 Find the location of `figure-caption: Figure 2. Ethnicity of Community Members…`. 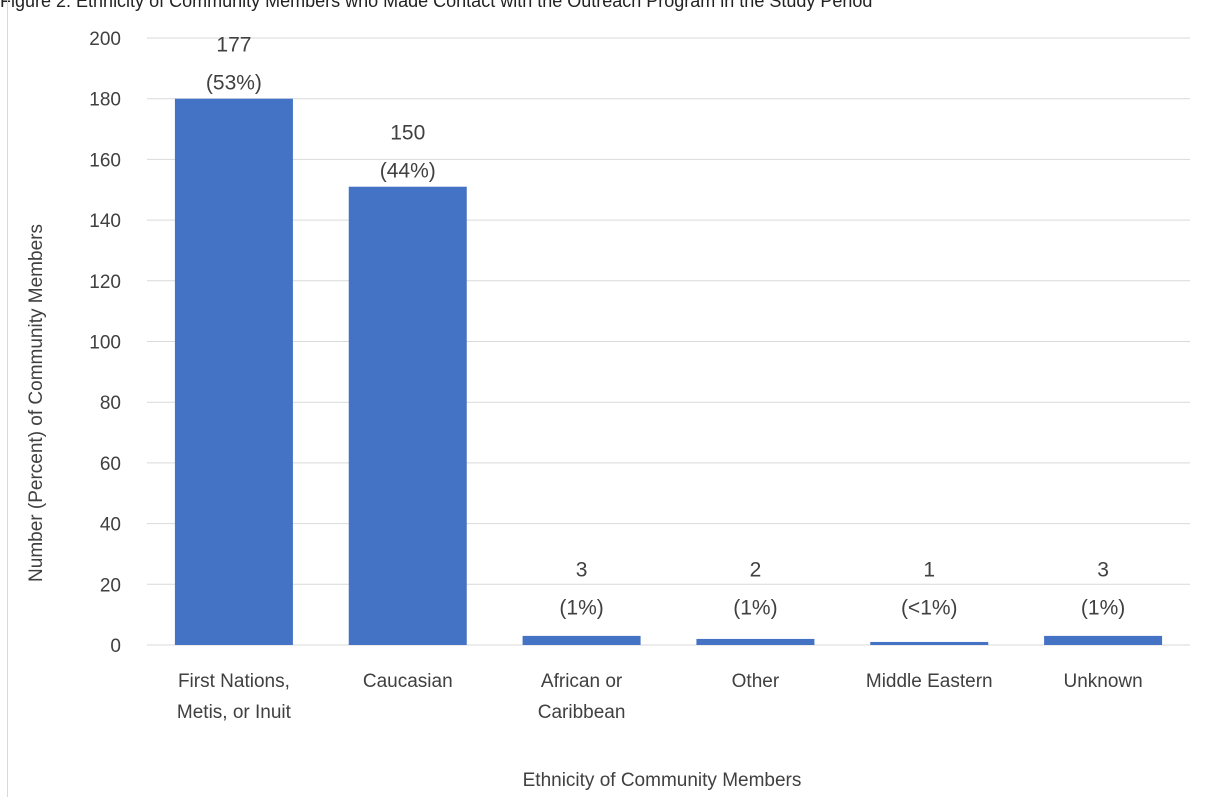

figure-caption: Figure 2. Ethnicity of Community Members… is located at coordinates (436, 5).